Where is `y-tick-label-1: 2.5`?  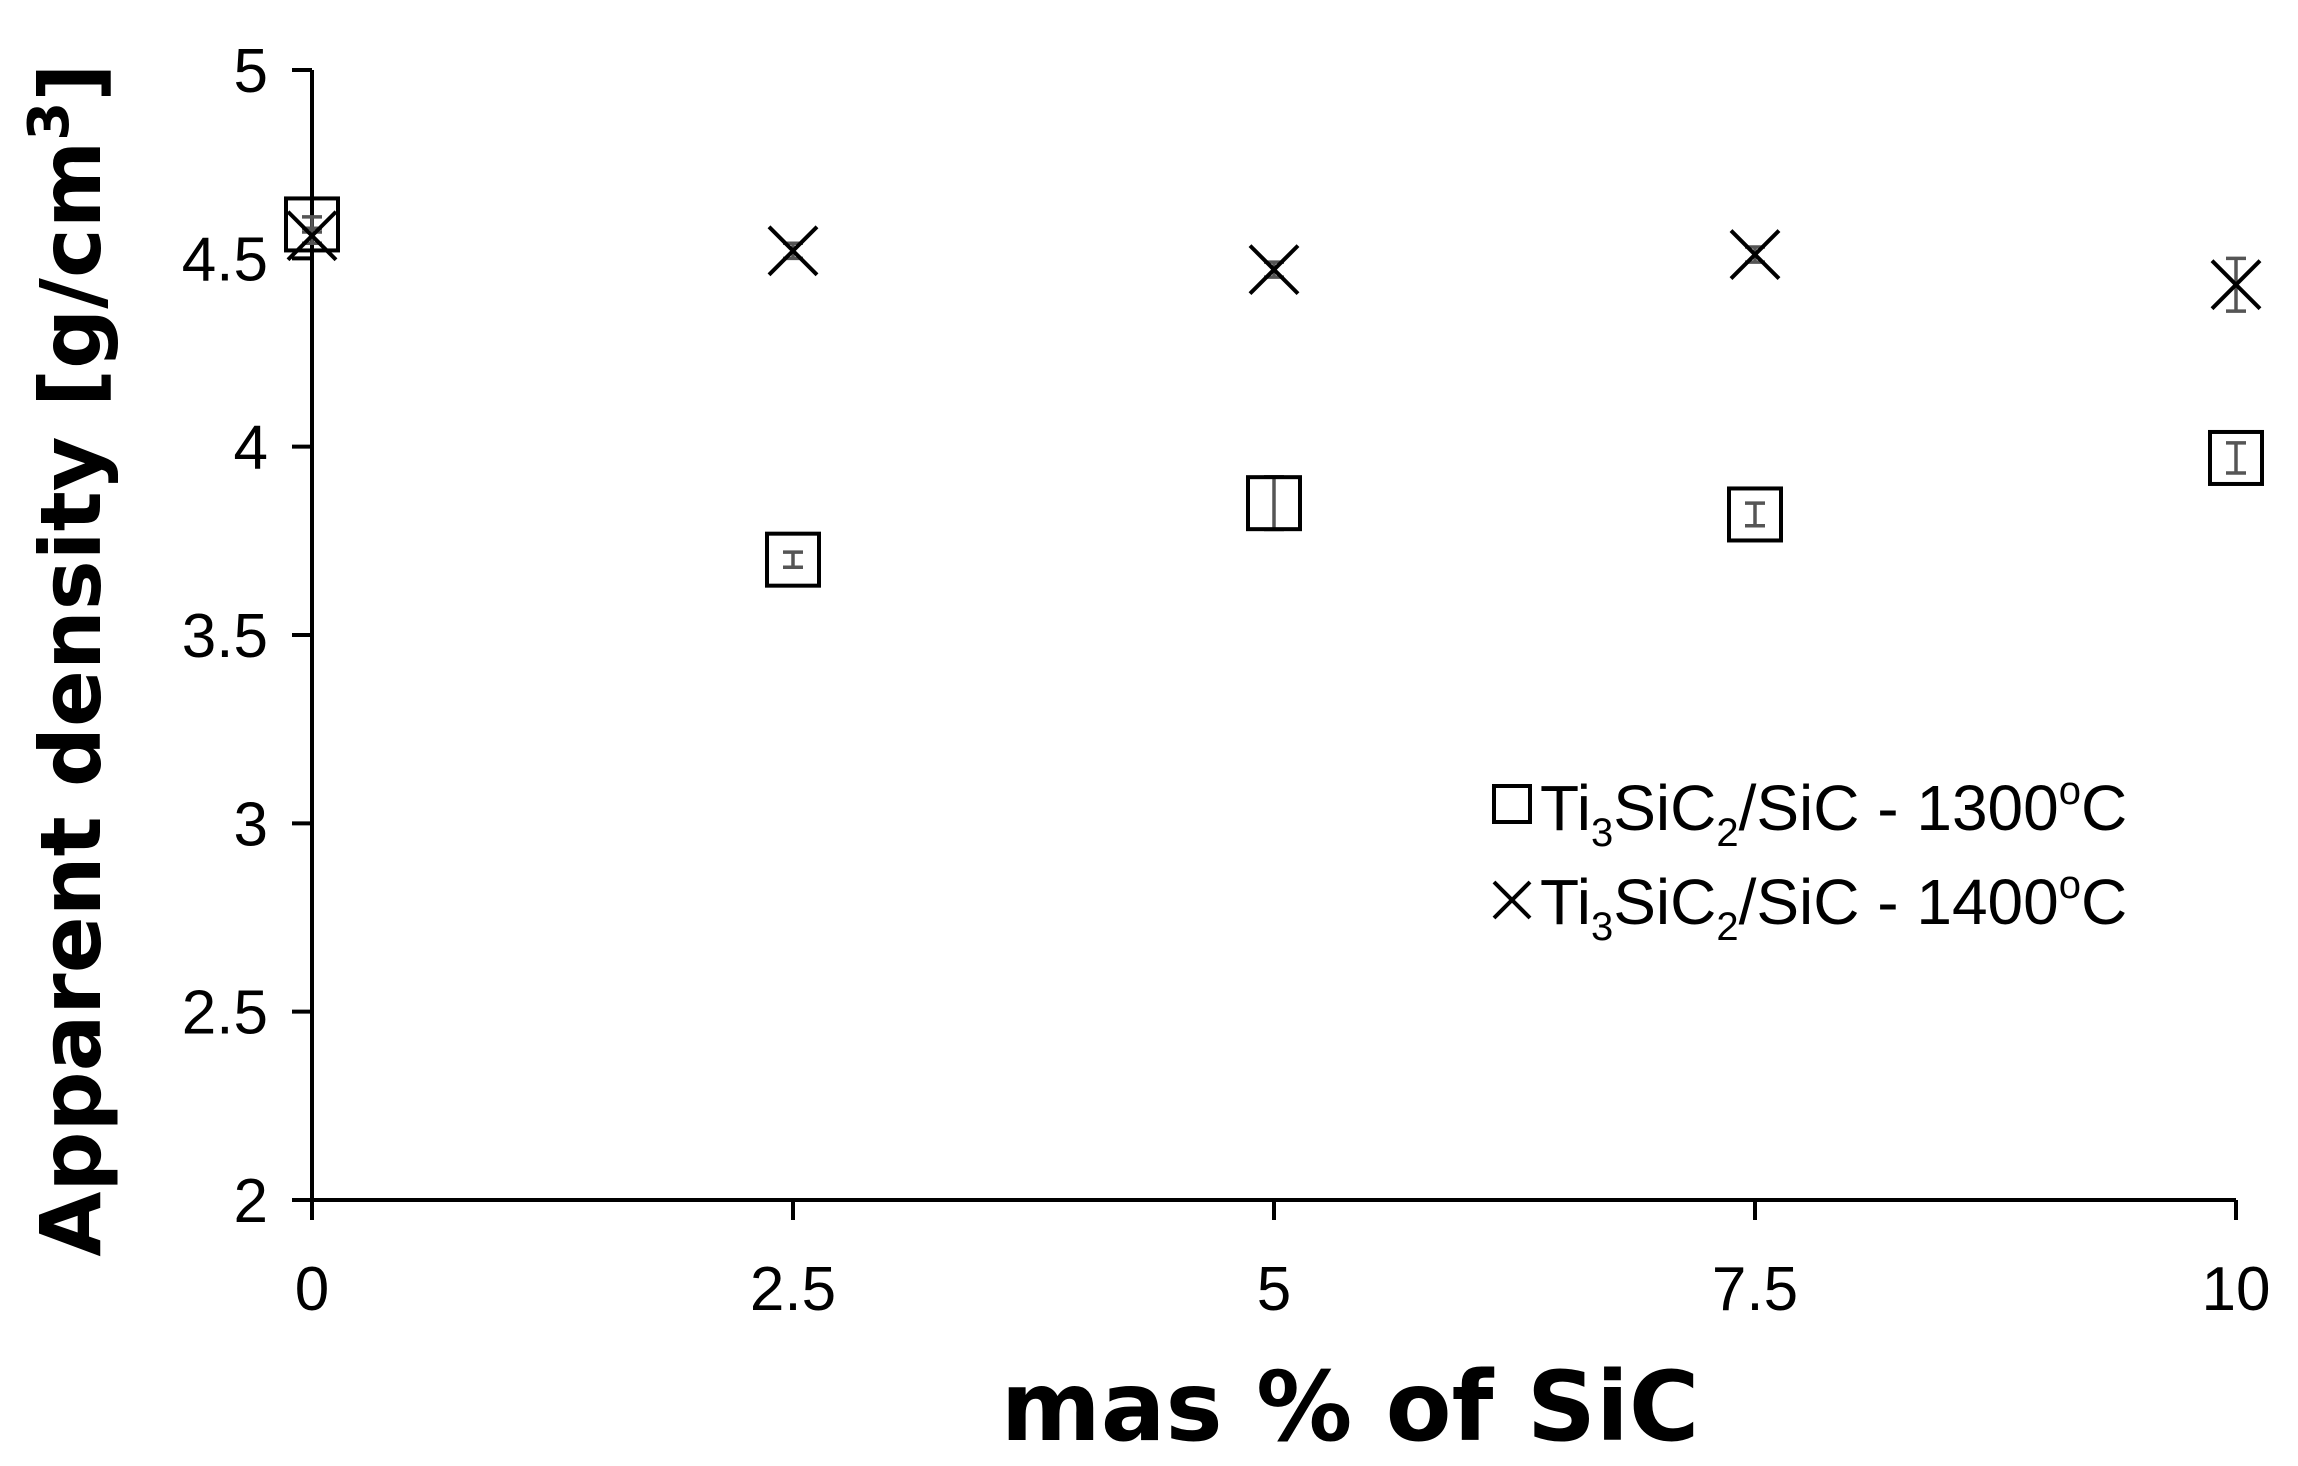
y-tick-label-1: 2.5 is located at coordinates (225, 1013).